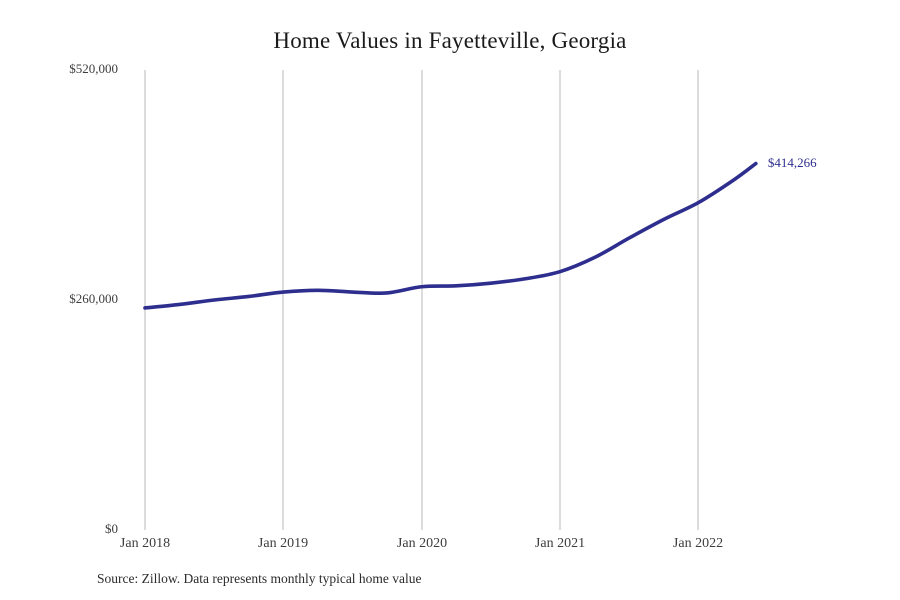 The width and height of the screenshot is (900, 600). I want to click on x-tick-label-3: Jan 2021, so click(560, 543).